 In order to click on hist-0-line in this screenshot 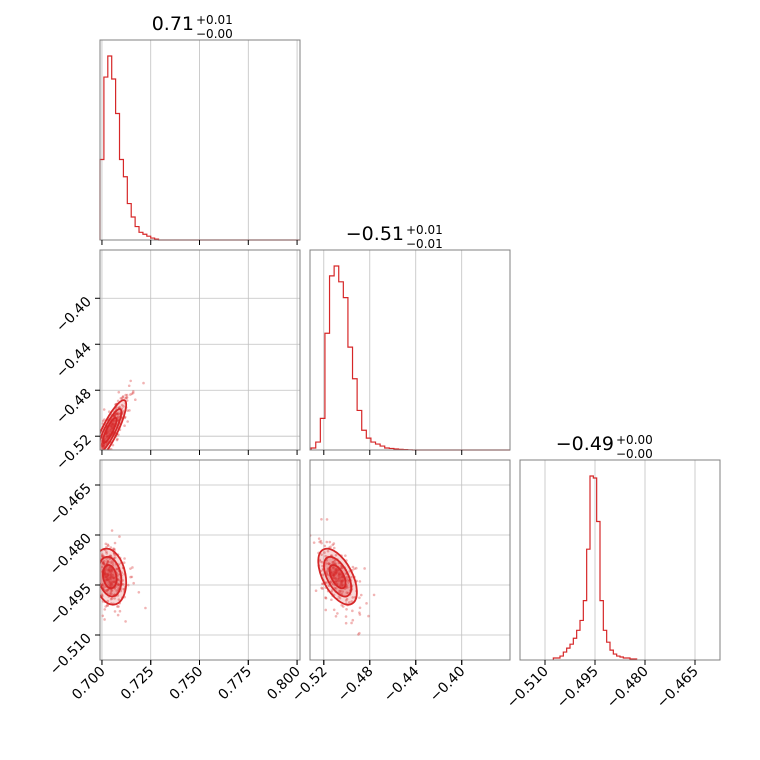, I will do `click(199, 148)`.